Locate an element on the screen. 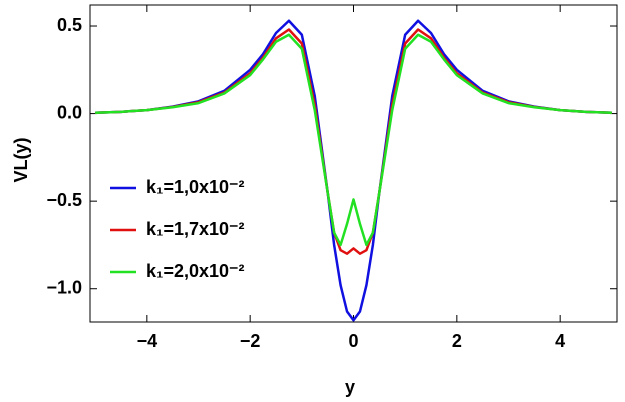  x-axis-label: y is located at coordinates (350, 387).